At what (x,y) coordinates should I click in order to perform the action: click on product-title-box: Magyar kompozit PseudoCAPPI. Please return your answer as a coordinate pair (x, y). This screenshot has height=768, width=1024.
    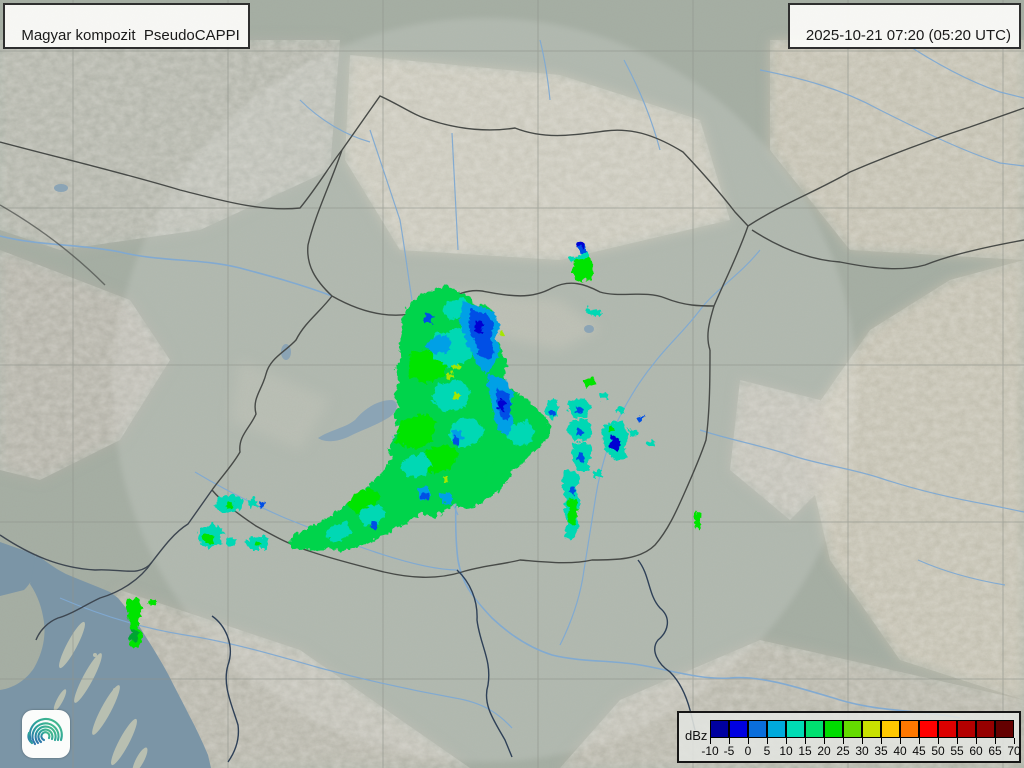
    Looking at the image, I should click on (126, 26).